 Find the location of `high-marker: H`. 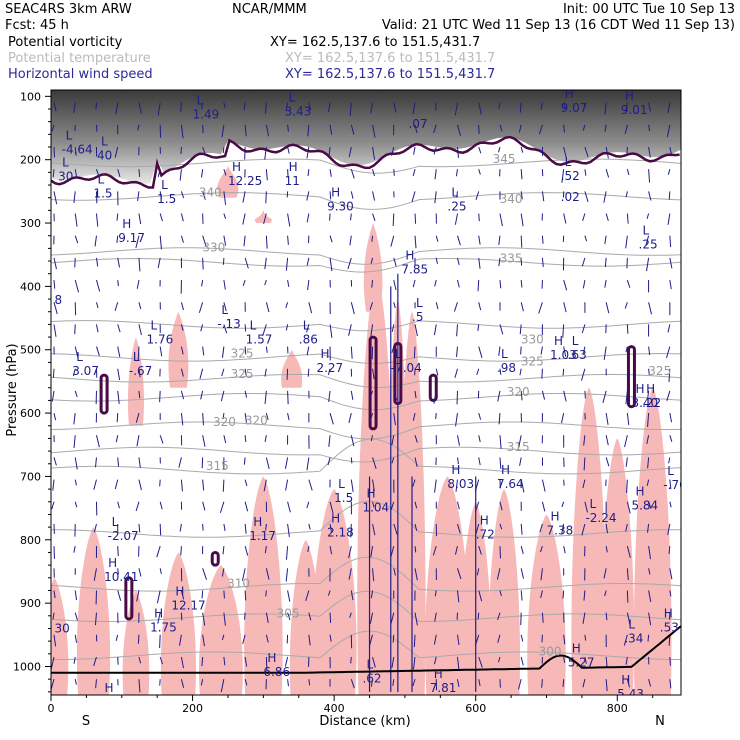

high-marker: H is located at coordinates (335, 519).